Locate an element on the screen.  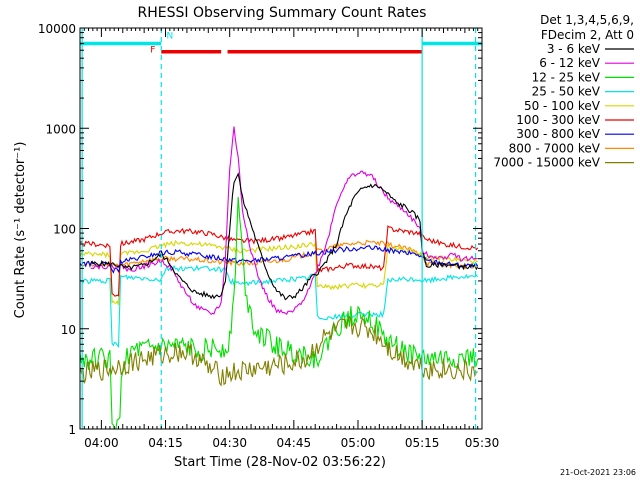
series-line-50to100keV is located at coordinates (278, 273).